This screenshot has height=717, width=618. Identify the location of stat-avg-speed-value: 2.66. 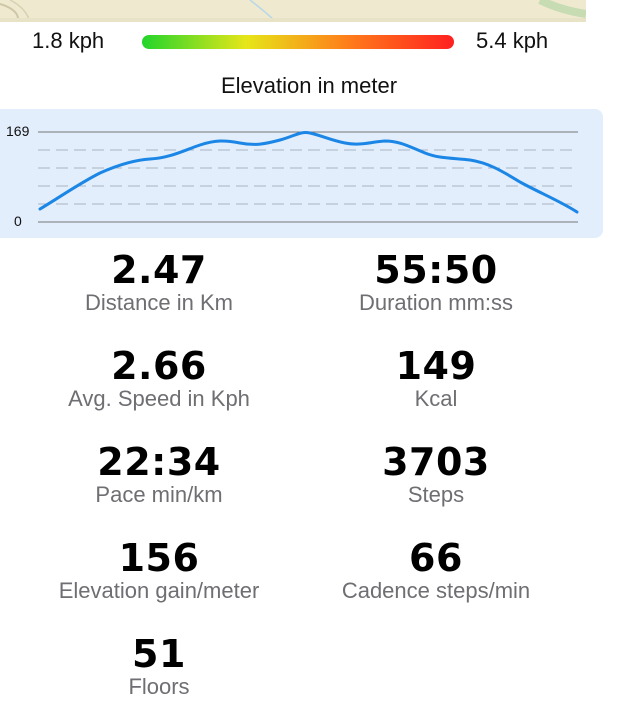
(159, 366).